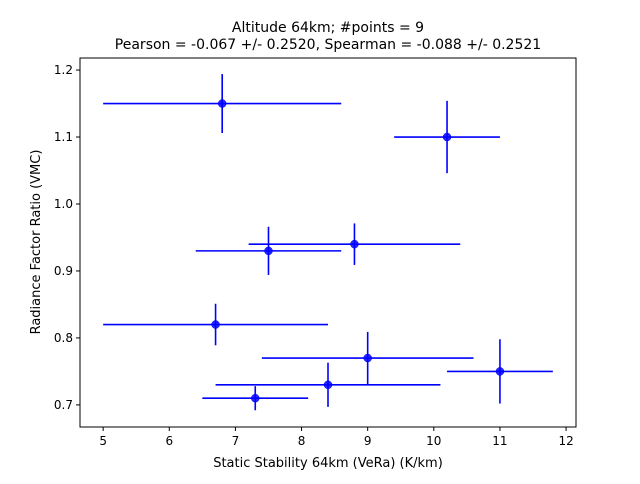  I want to click on y-tick-label: 1.1, so click(63, 137).